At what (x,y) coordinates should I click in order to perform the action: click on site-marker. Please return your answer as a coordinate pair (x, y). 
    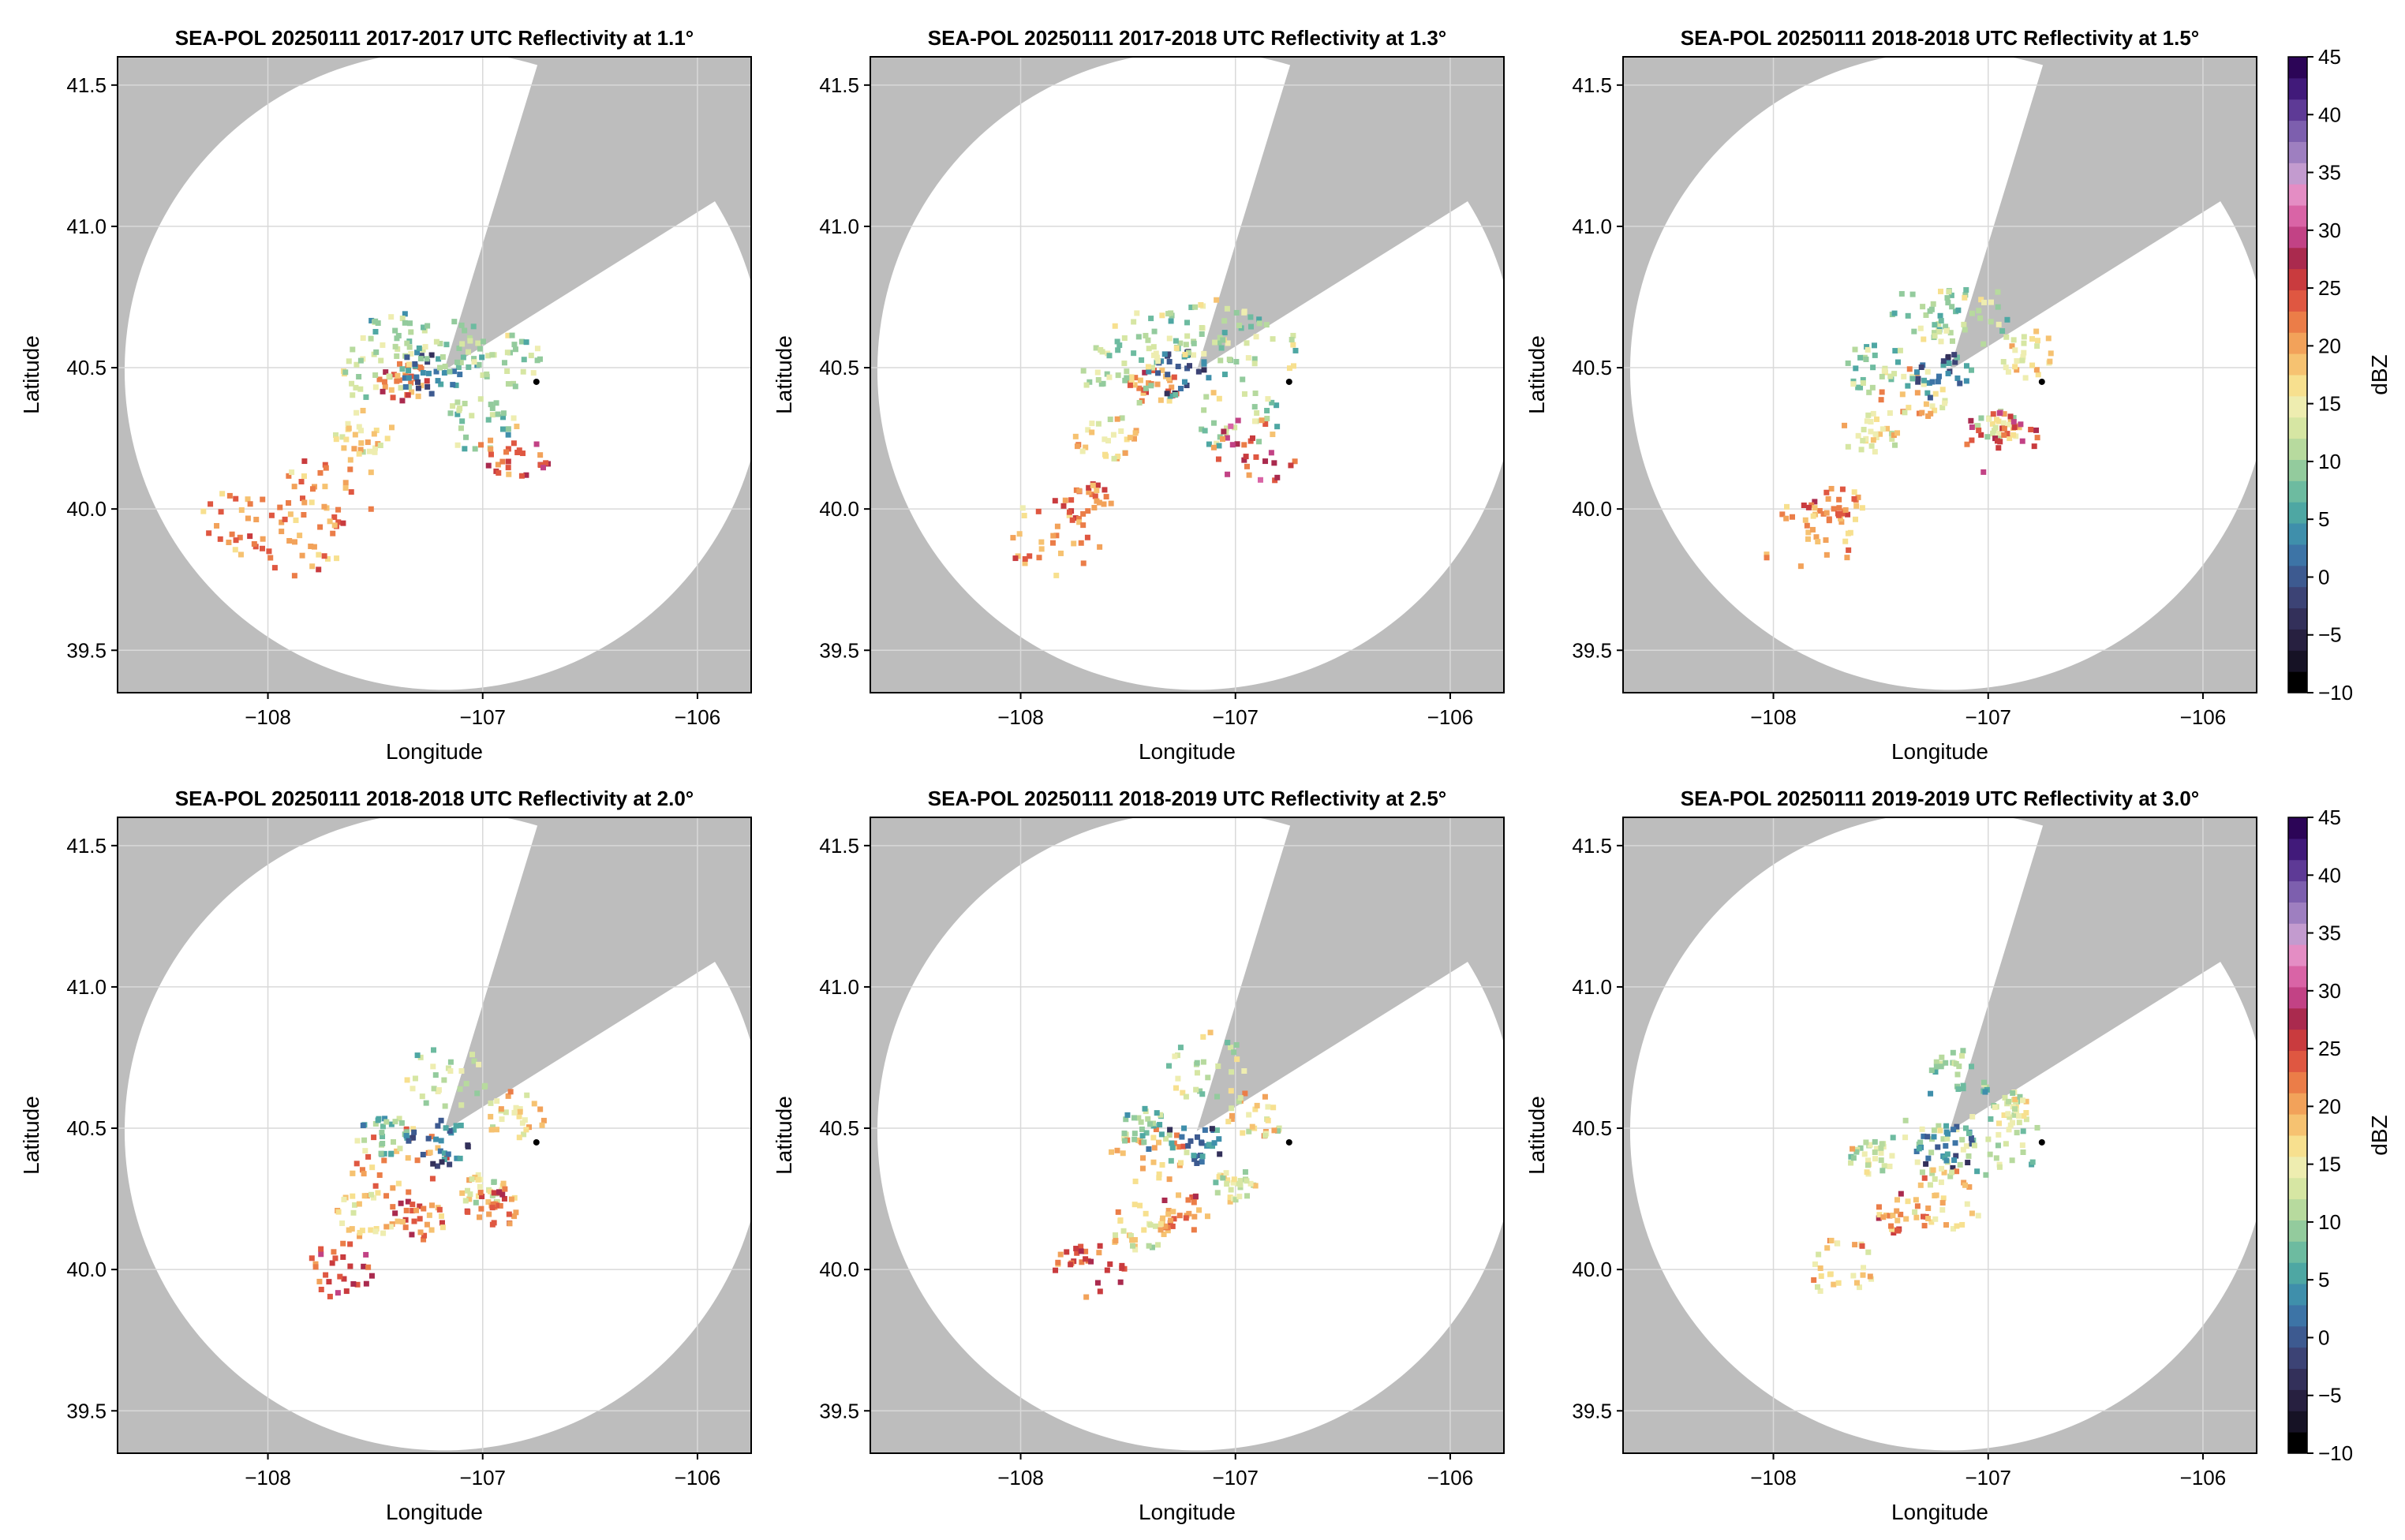
    Looking at the image, I should click on (1288, 1142).